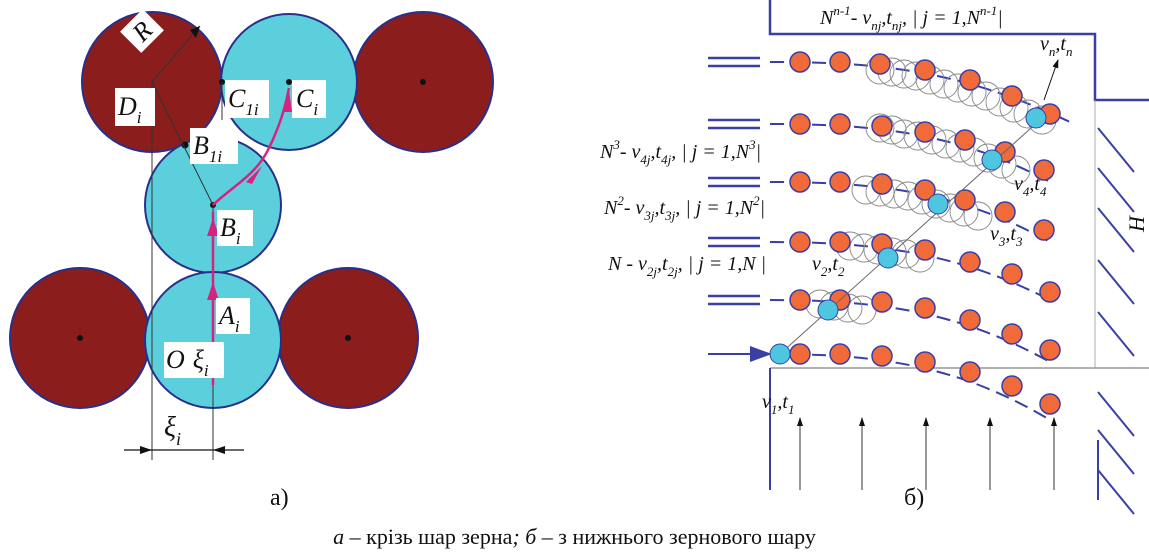 The image size is (1149, 552). What do you see at coordinates (228, 318) in the screenshot?
I see `label-a: Ai` at bounding box center [228, 318].